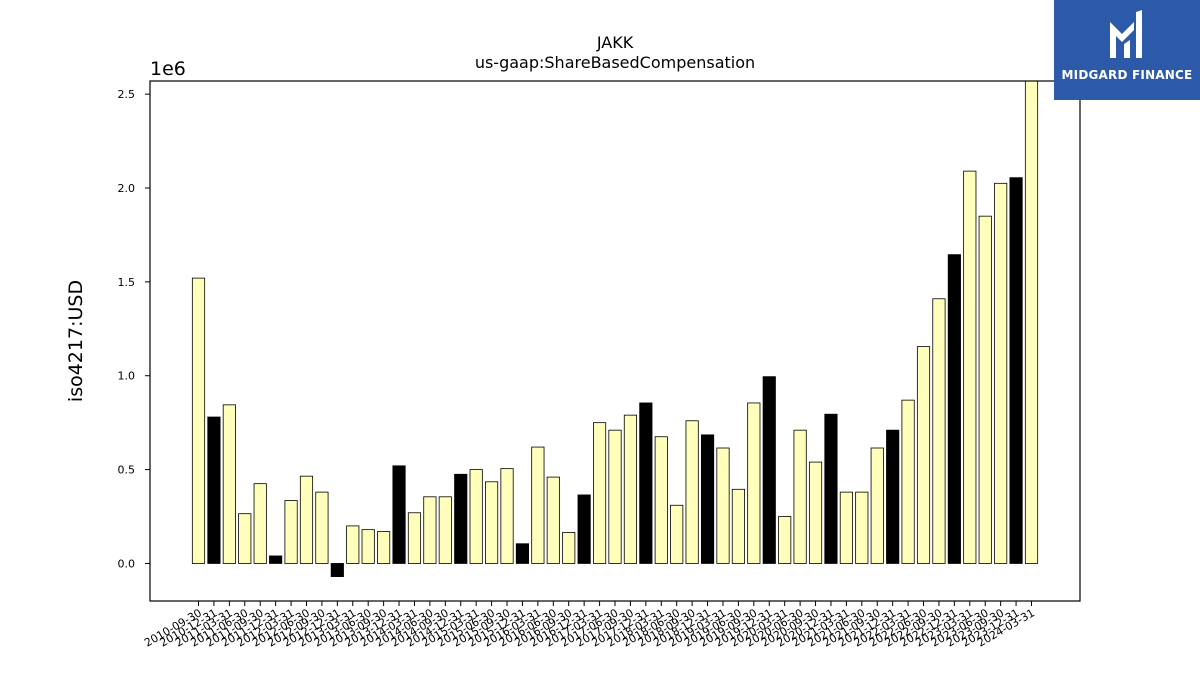  I want to click on y-tick-label: 1.5, so click(127, 282).